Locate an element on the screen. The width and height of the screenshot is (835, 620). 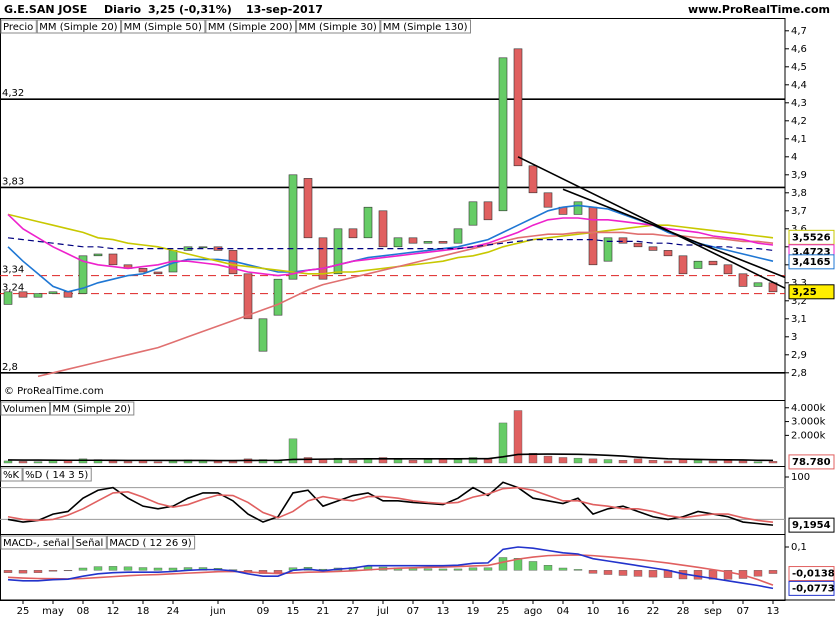
x-tick-label: 04 is located at coordinates (563, 611).